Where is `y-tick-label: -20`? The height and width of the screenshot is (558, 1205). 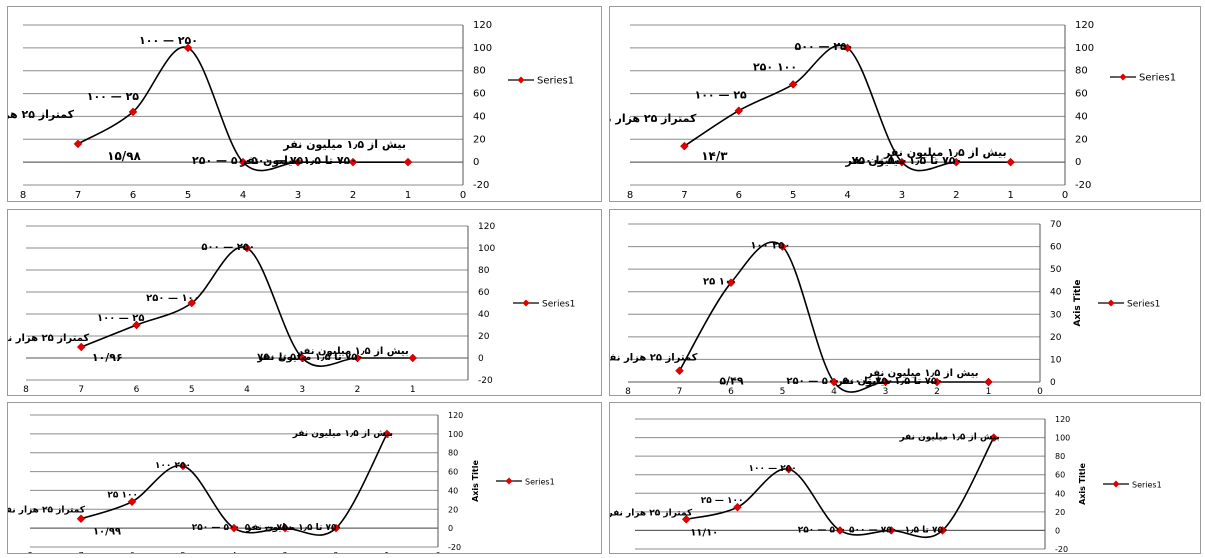 y-tick-label: -20 is located at coordinates (481, 185).